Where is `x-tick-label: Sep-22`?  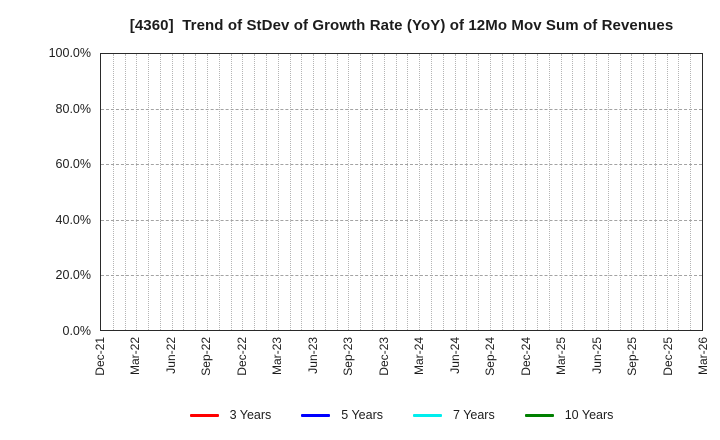
x-tick-label: Sep-22 is located at coordinates (206, 356).